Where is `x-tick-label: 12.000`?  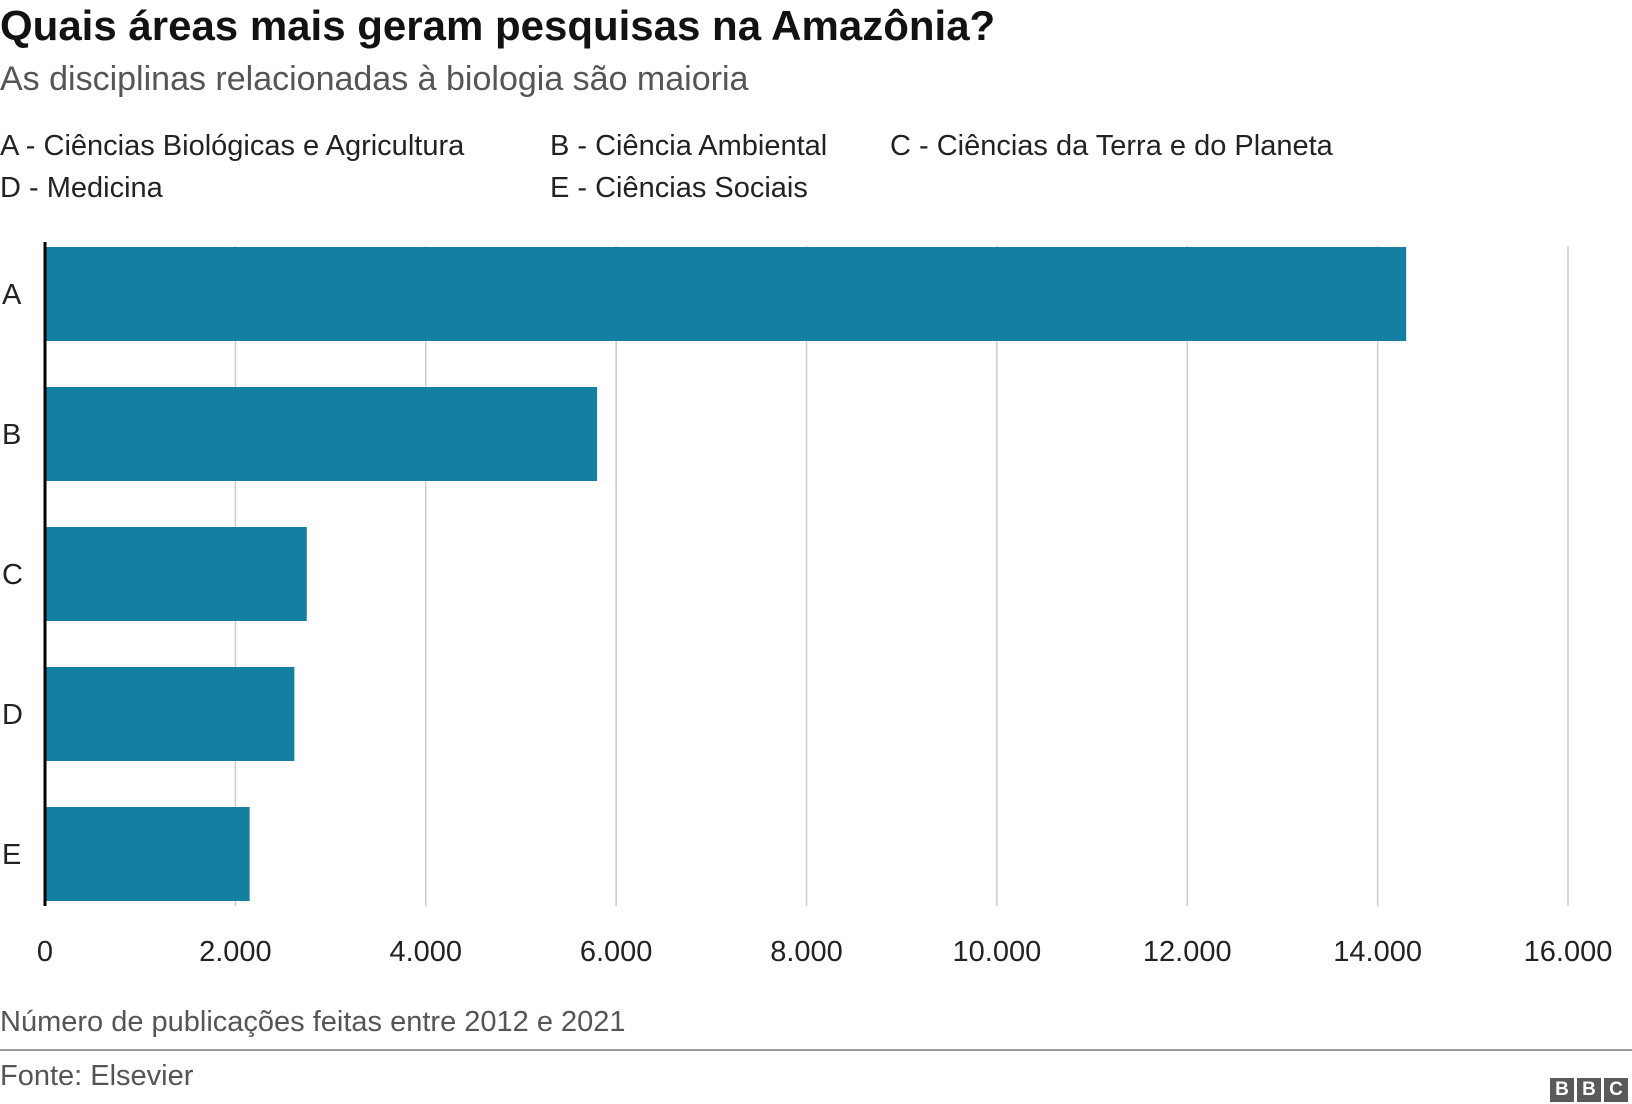
x-tick-label: 12.000 is located at coordinates (1187, 952).